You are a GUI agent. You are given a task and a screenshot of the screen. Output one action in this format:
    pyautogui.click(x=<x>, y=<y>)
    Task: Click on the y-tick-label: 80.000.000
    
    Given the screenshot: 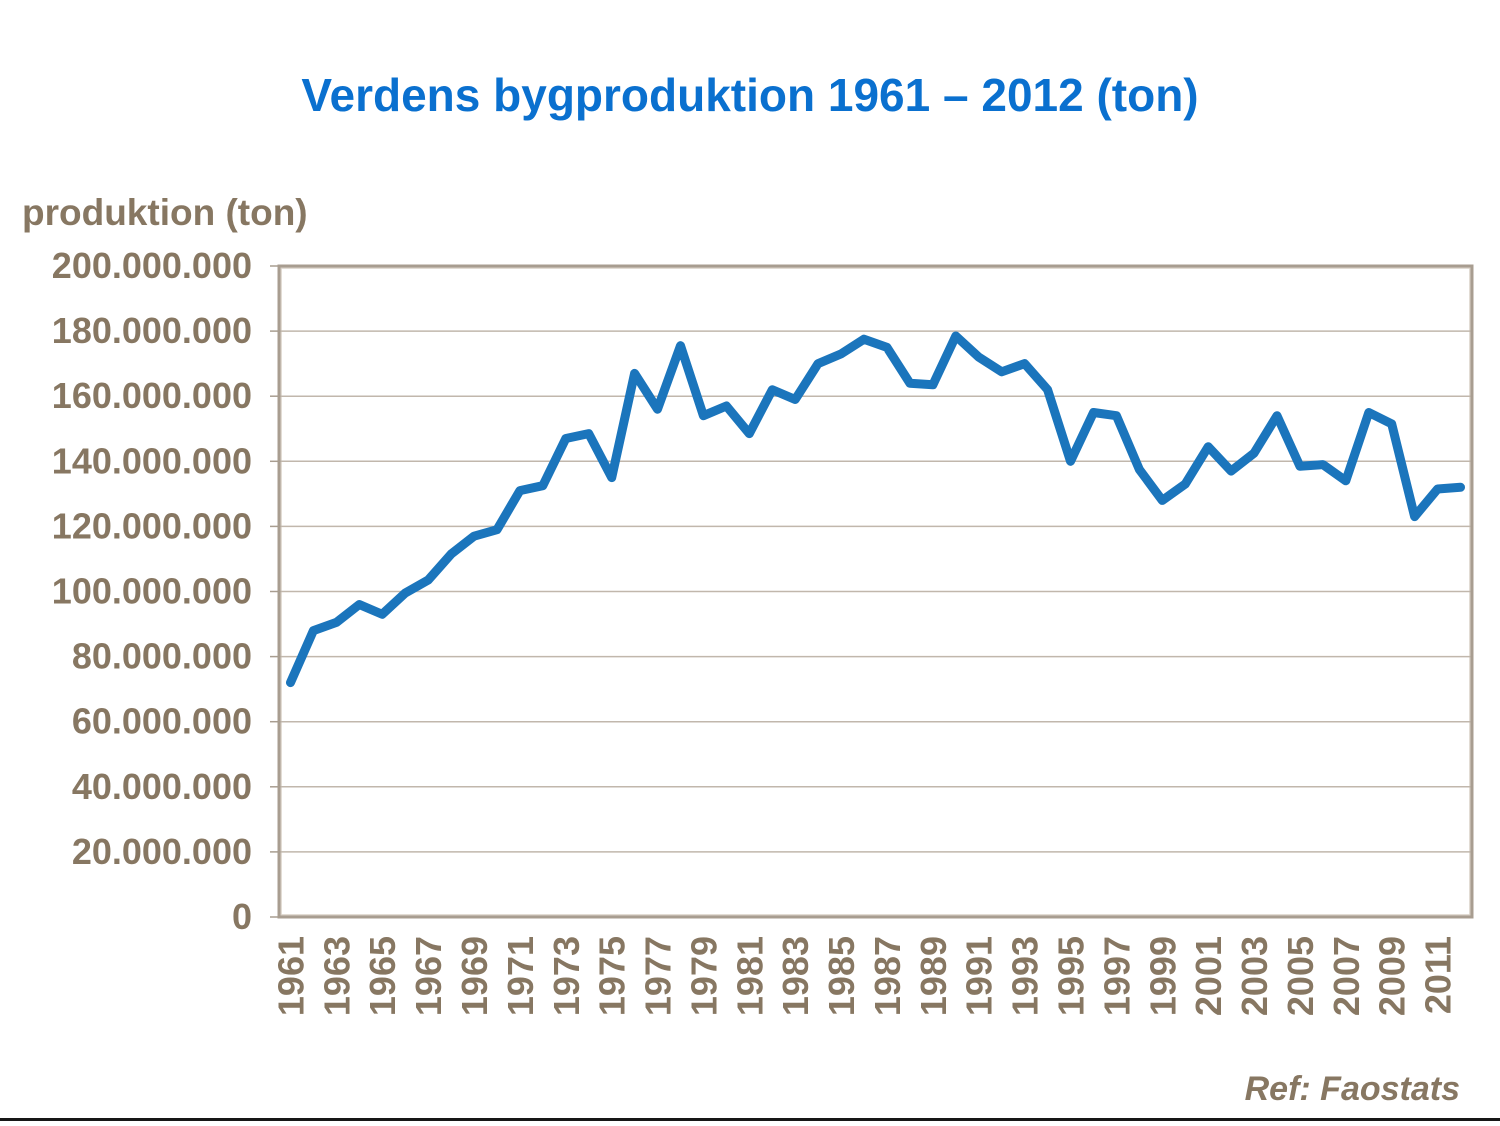 What is the action you would take?
    pyautogui.click(x=162, y=656)
    